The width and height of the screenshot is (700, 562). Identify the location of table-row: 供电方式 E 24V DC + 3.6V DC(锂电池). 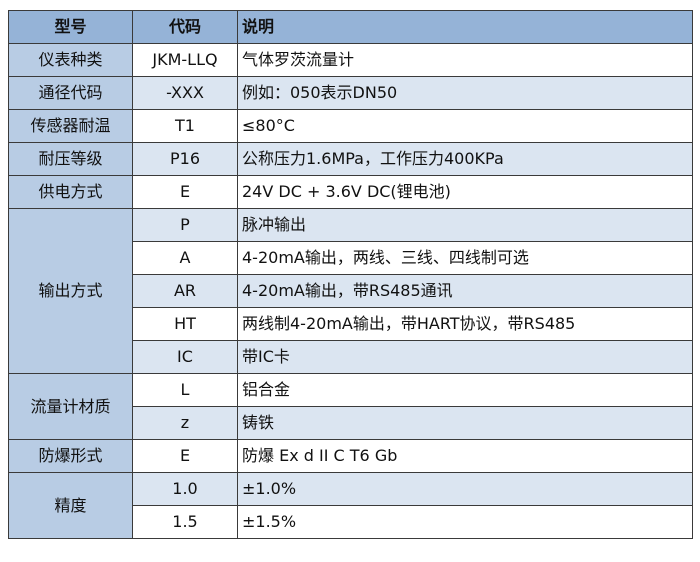
(350, 192).